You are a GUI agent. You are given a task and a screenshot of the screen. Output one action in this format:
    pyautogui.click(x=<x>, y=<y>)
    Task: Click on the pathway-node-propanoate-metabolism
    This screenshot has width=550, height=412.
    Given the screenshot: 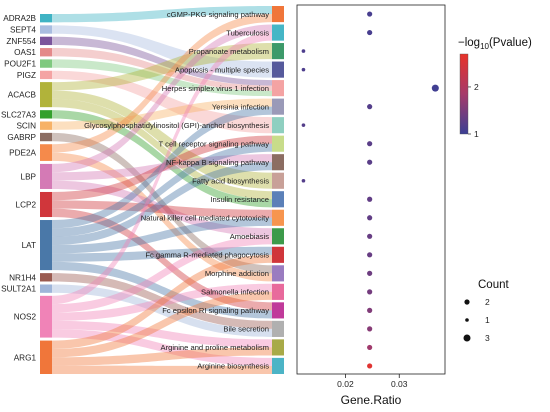 What is the action you would take?
    pyautogui.click(x=278, y=51)
    